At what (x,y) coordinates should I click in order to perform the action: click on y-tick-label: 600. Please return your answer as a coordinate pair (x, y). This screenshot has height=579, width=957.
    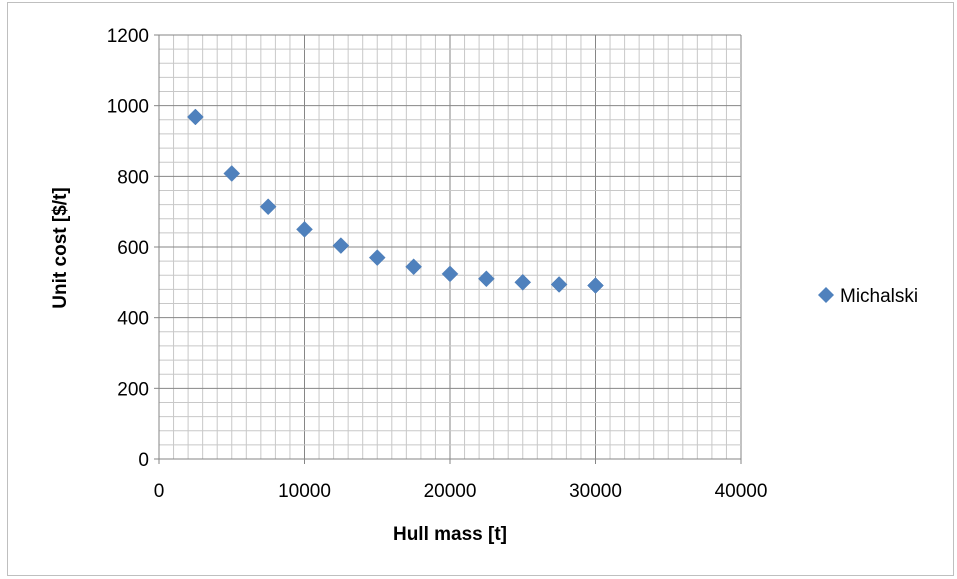
    Looking at the image, I should click on (133, 248).